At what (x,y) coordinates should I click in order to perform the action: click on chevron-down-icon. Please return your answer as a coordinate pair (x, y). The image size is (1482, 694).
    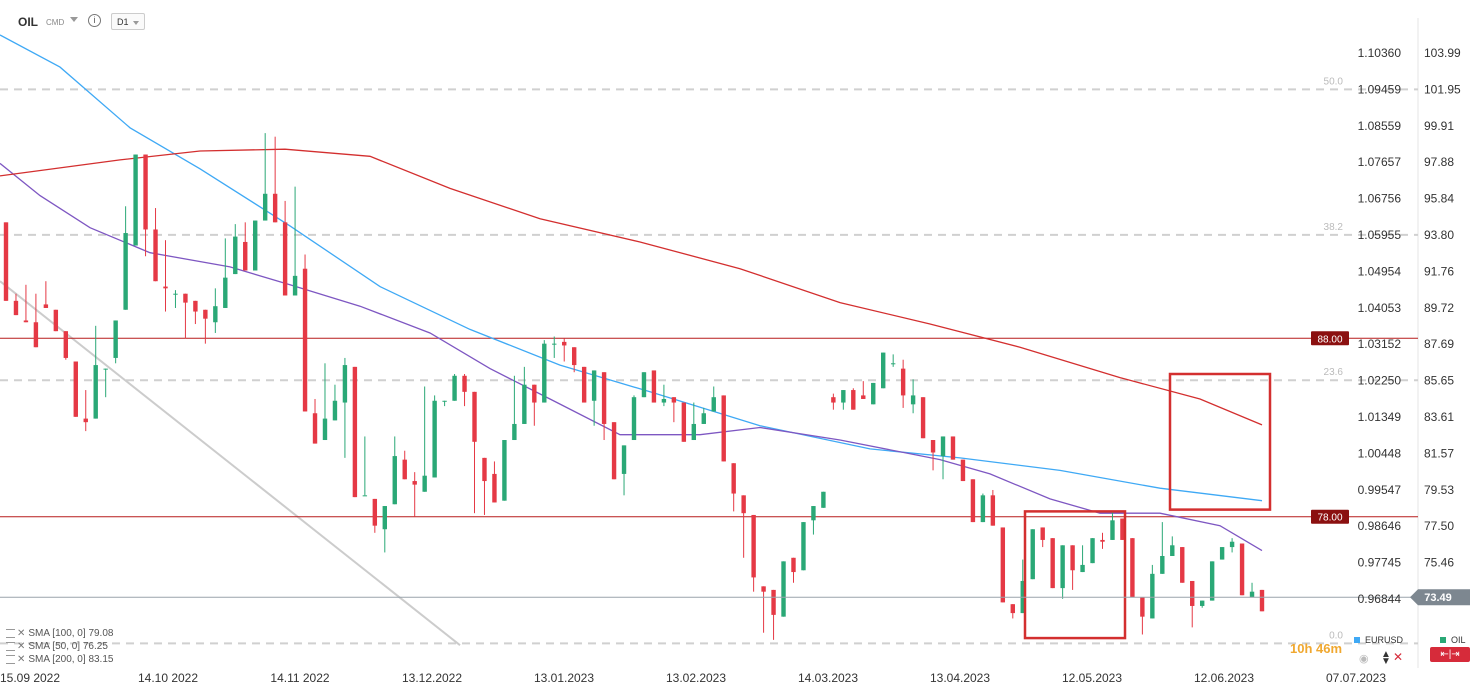
    Looking at the image, I should click on (136, 23).